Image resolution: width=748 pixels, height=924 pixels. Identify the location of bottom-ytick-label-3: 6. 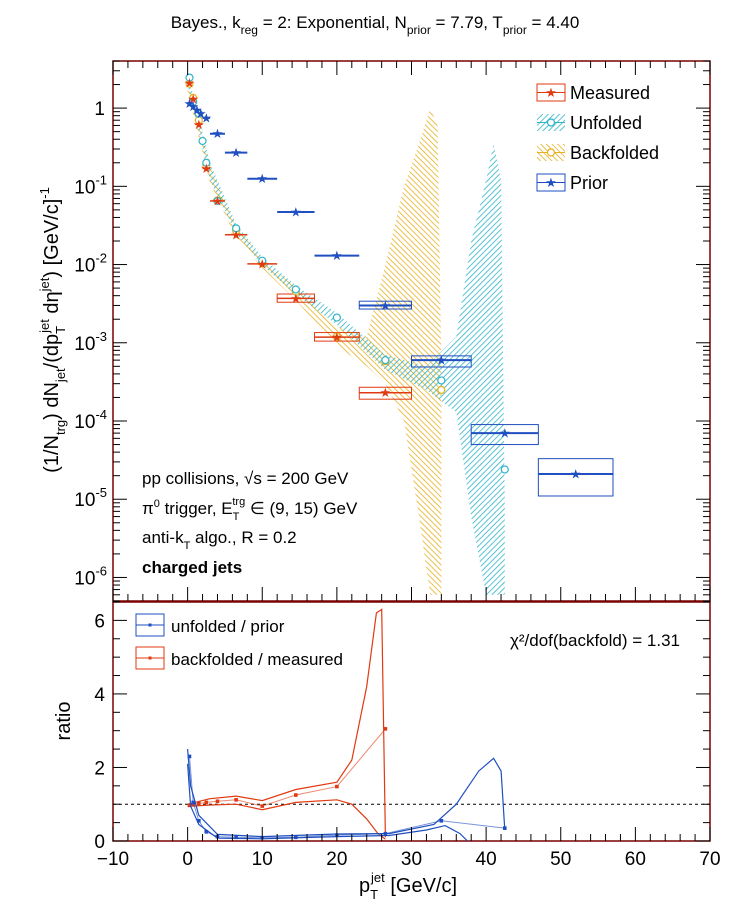
(99, 621).